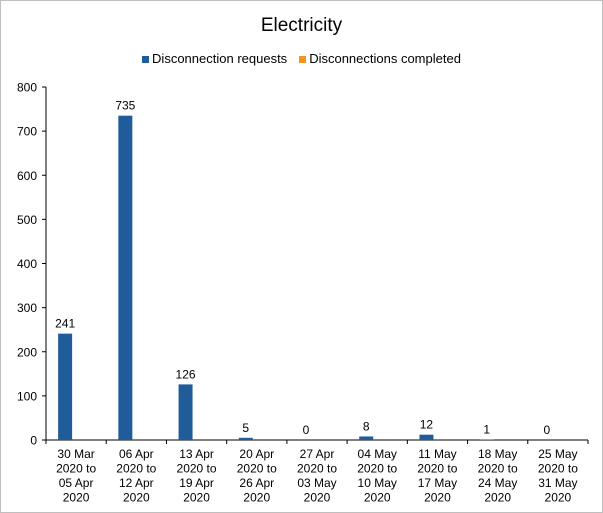 The height and width of the screenshot is (513, 603). Describe the element at coordinates (220, 58) in the screenshot. I see `legend-label-requests: Disconnection requests` at that location.